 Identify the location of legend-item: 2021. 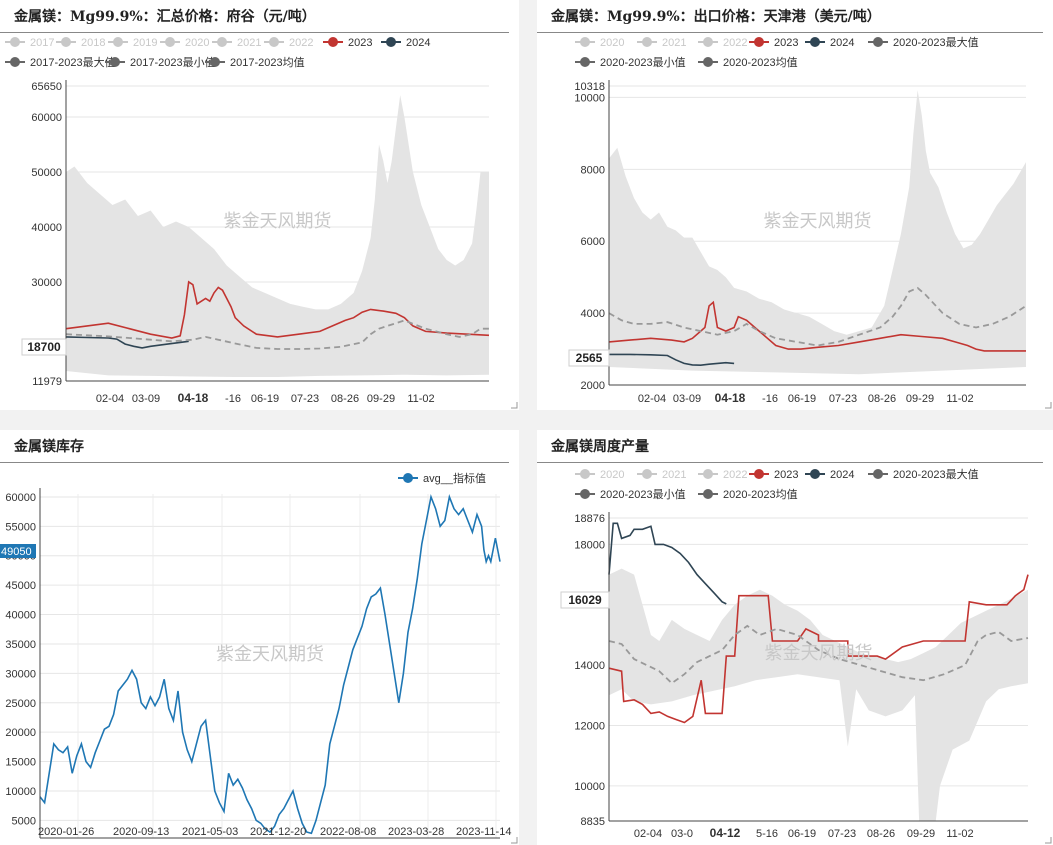
(661, 43).